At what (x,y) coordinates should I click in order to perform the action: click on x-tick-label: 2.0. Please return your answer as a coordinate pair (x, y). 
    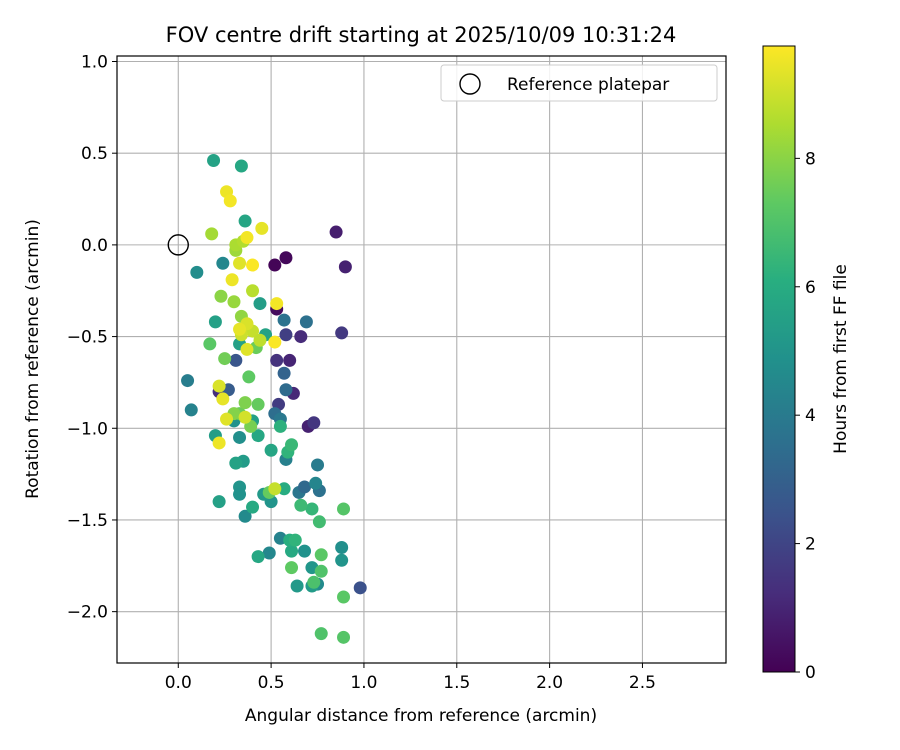
    Looking at the image, I should click on (549, 683).